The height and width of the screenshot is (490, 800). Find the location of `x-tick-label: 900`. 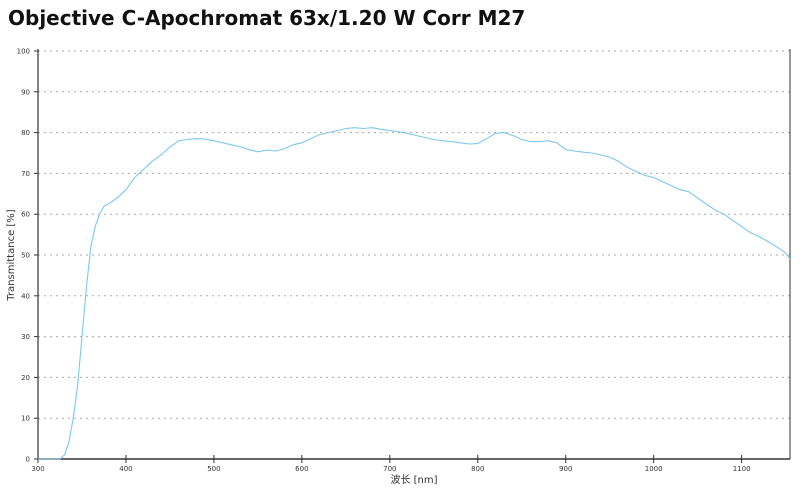

x-tick-label: 900 is located at coordinates (565, 469).